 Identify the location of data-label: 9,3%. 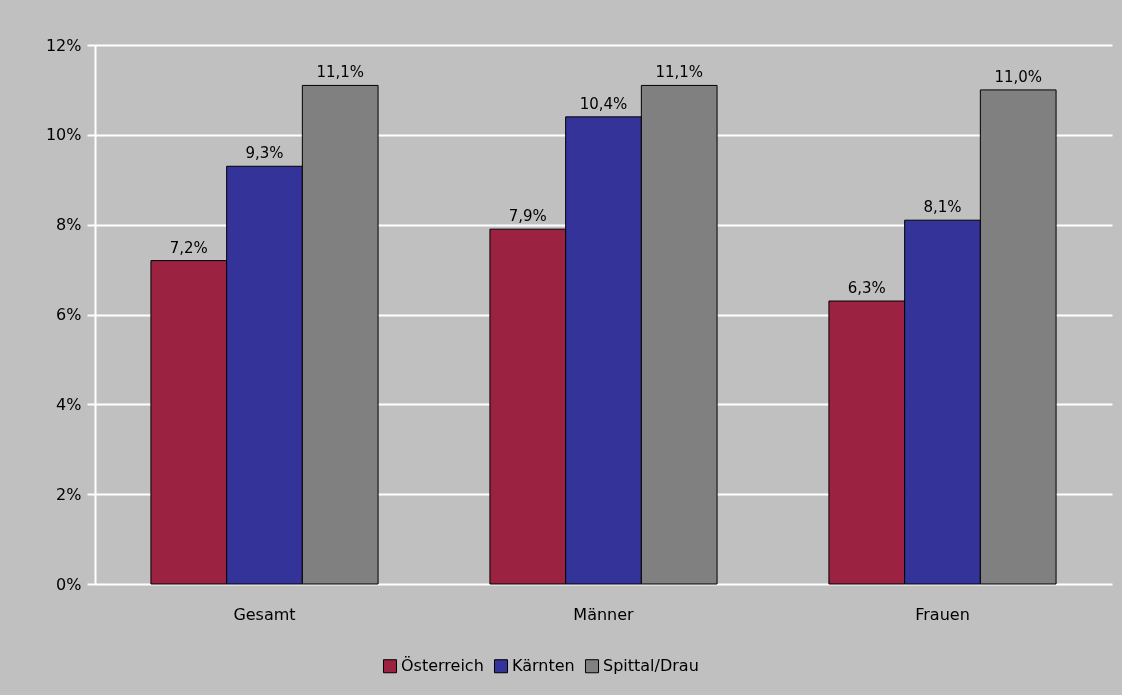
(264, 153).